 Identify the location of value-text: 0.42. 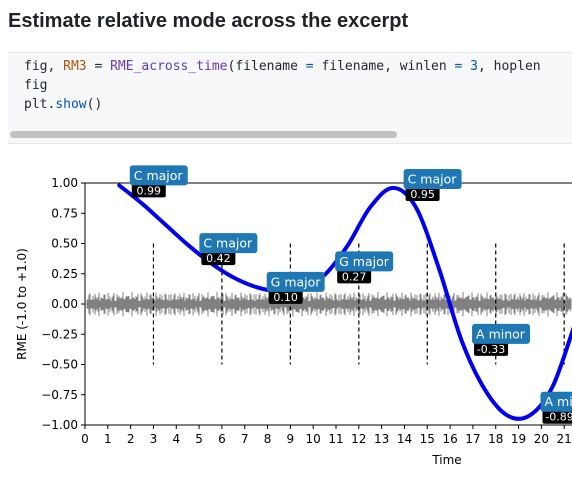
(218, 258).